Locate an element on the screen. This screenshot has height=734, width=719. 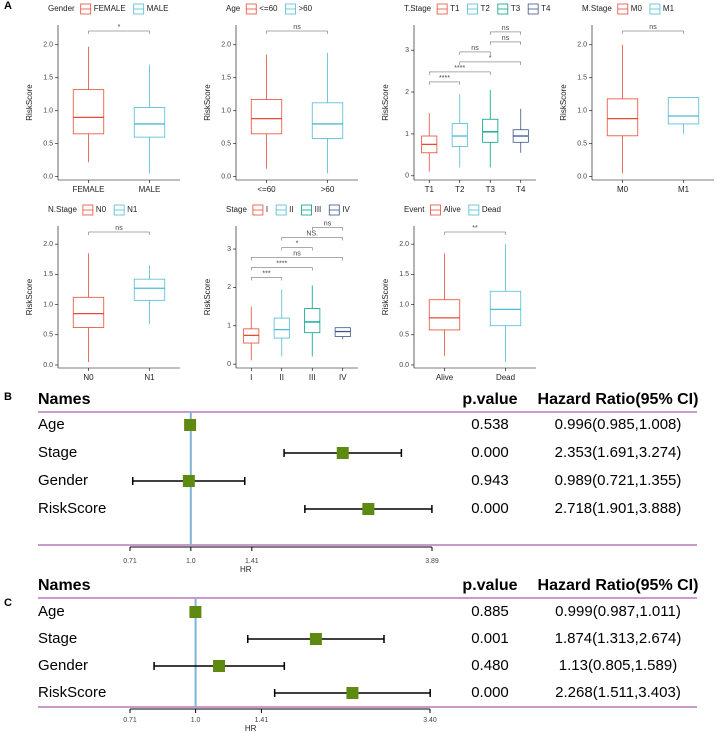
panel-label: A is located at coordinates (8, 6).